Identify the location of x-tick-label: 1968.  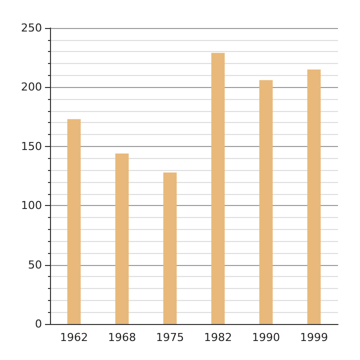
(122, 337).